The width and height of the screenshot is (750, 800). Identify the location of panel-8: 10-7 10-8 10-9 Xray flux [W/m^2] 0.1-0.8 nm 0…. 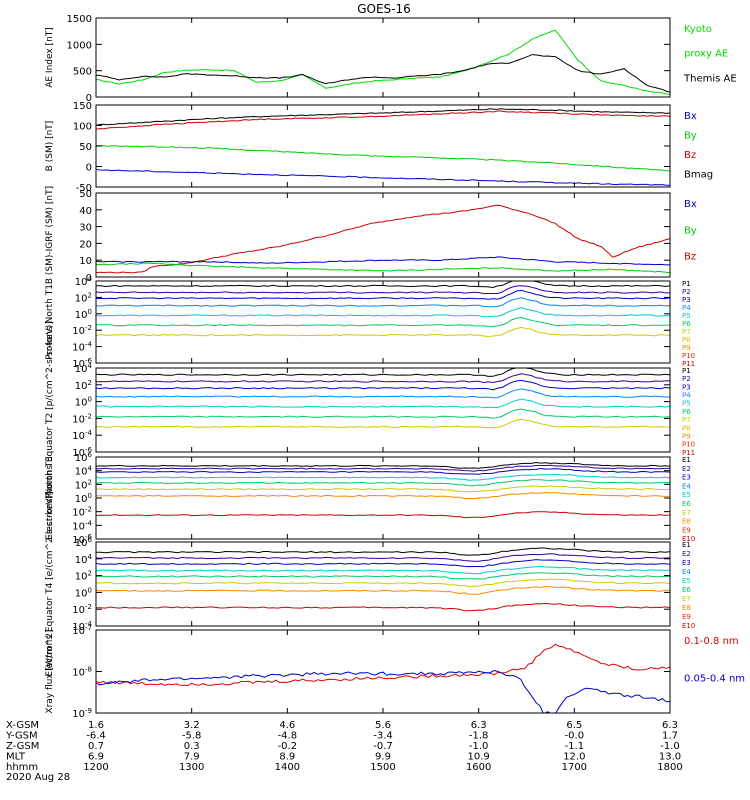
(395, 672).